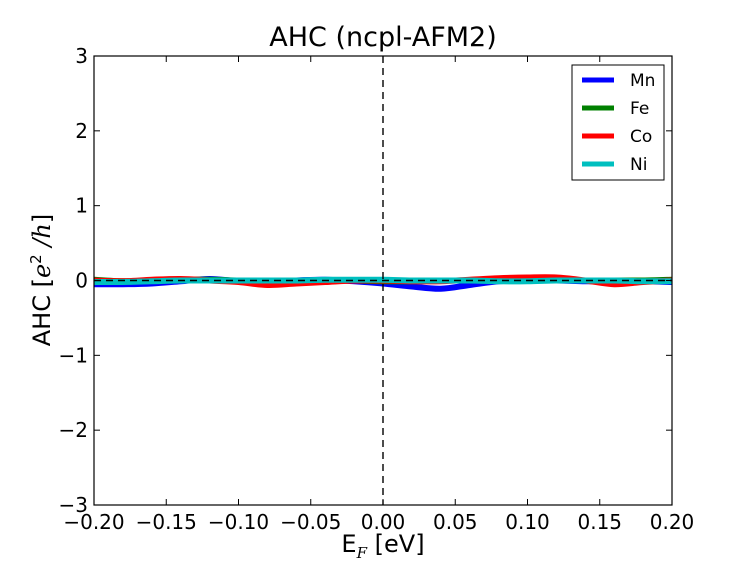  What do you see at coordinates (599, 522) in the screenshot?
I see `x-tick-label: 0.15` at bounding box center [599, 522].